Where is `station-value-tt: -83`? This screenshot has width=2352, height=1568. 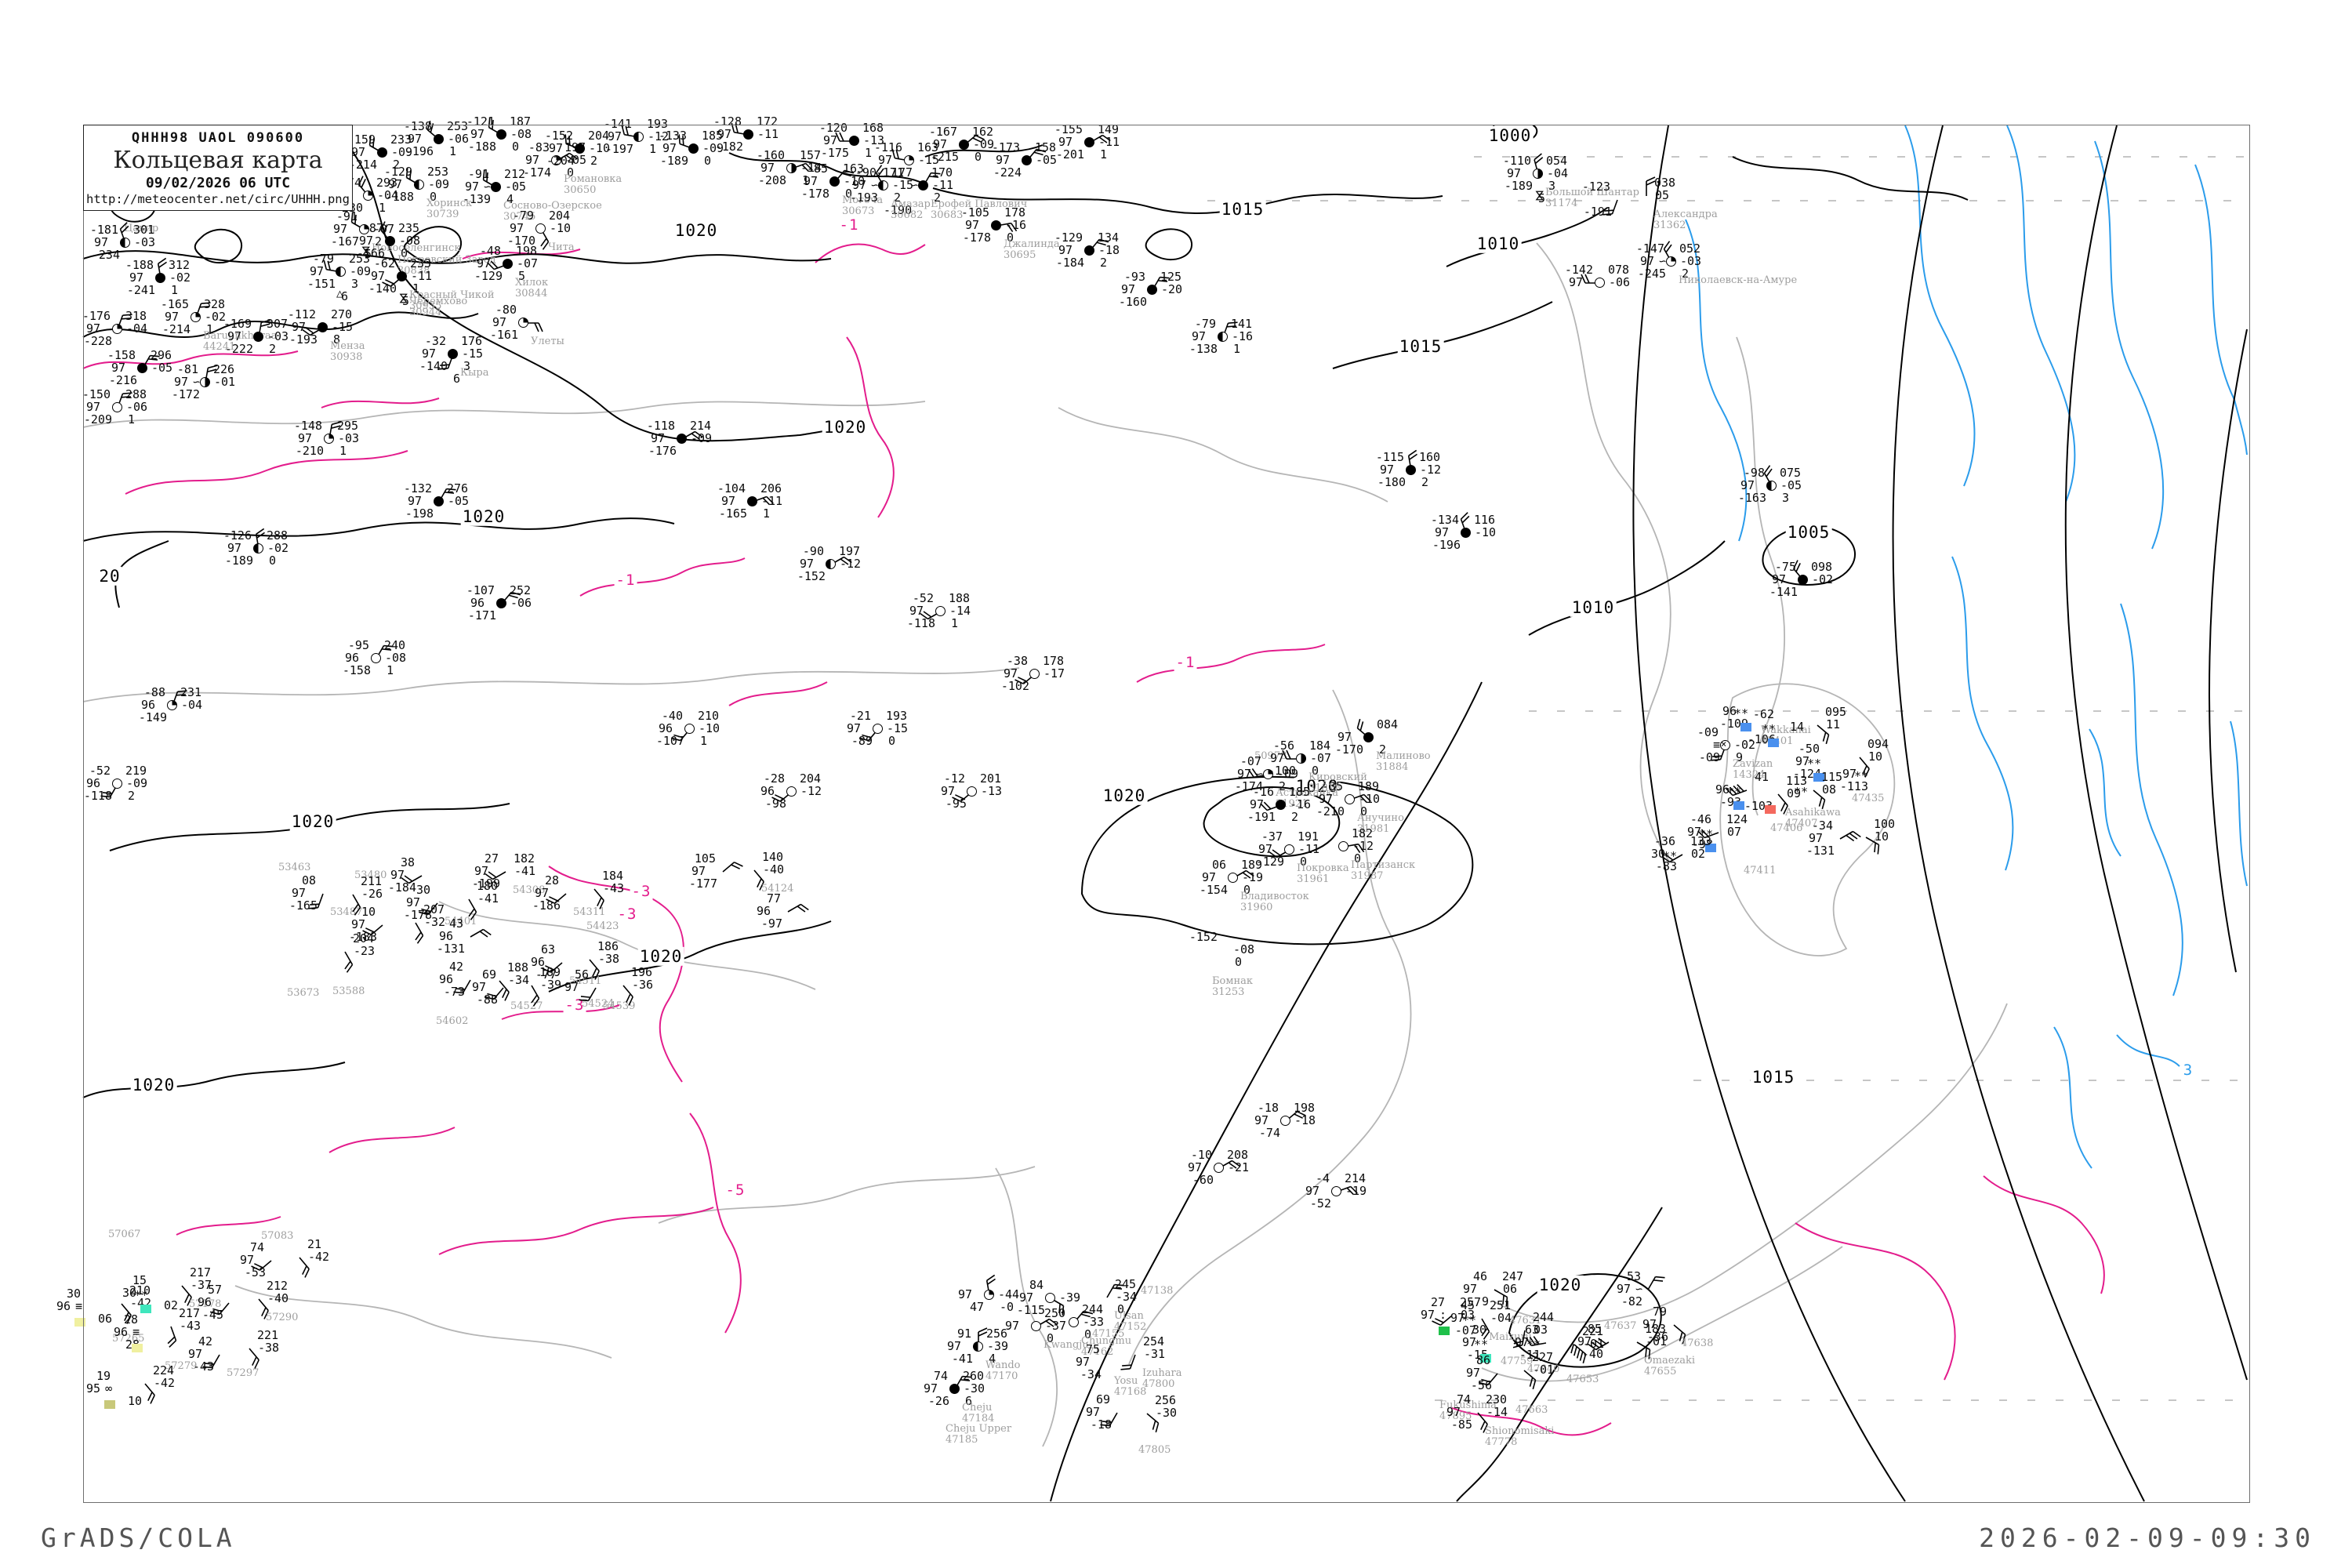 station-value-tt: -83 is located at coordinates (539, 147).